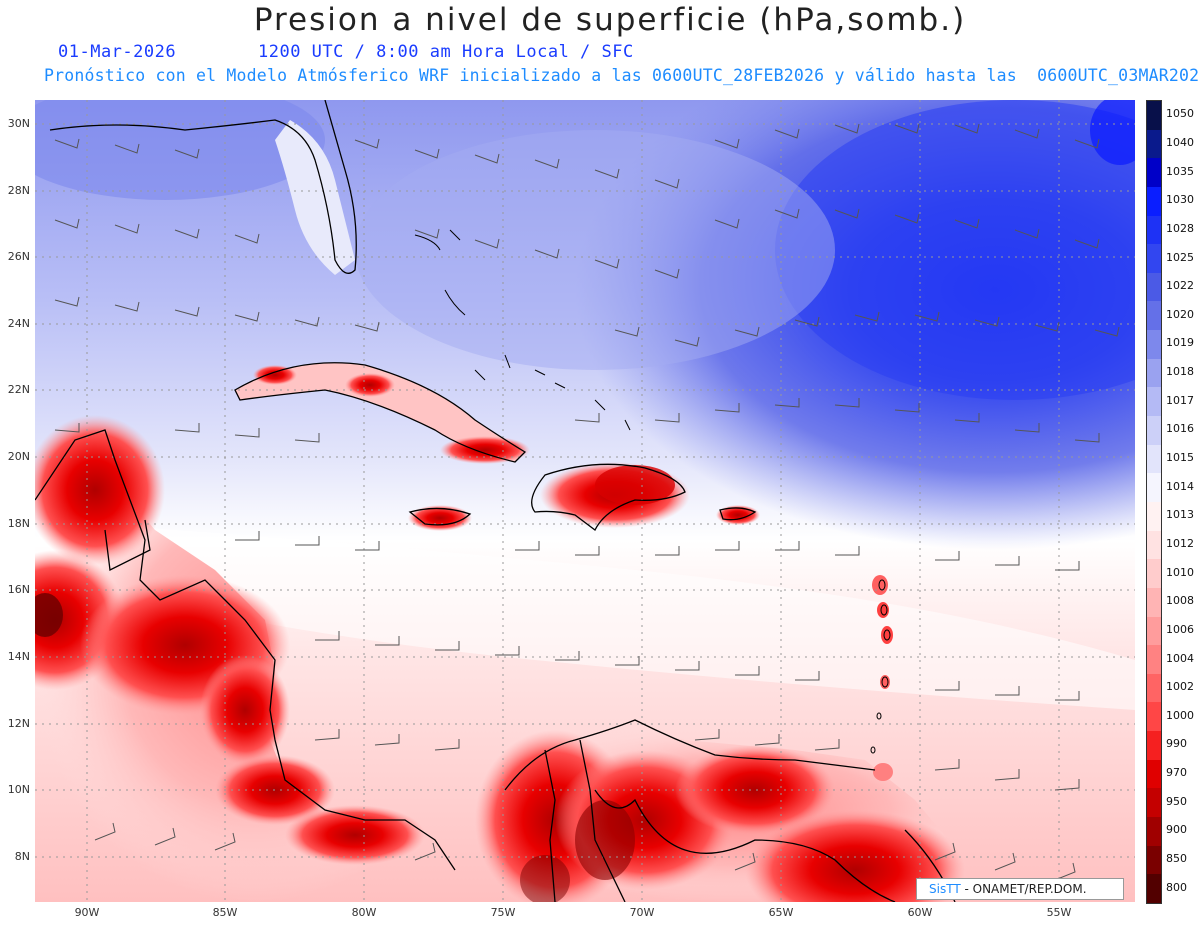 This screenshot has width=1200, height=927. What do you see at coordinates (1180, 286) in the screenshot?
I see `colorbar-level-label: 1022` at bounding box center [1180, 286].